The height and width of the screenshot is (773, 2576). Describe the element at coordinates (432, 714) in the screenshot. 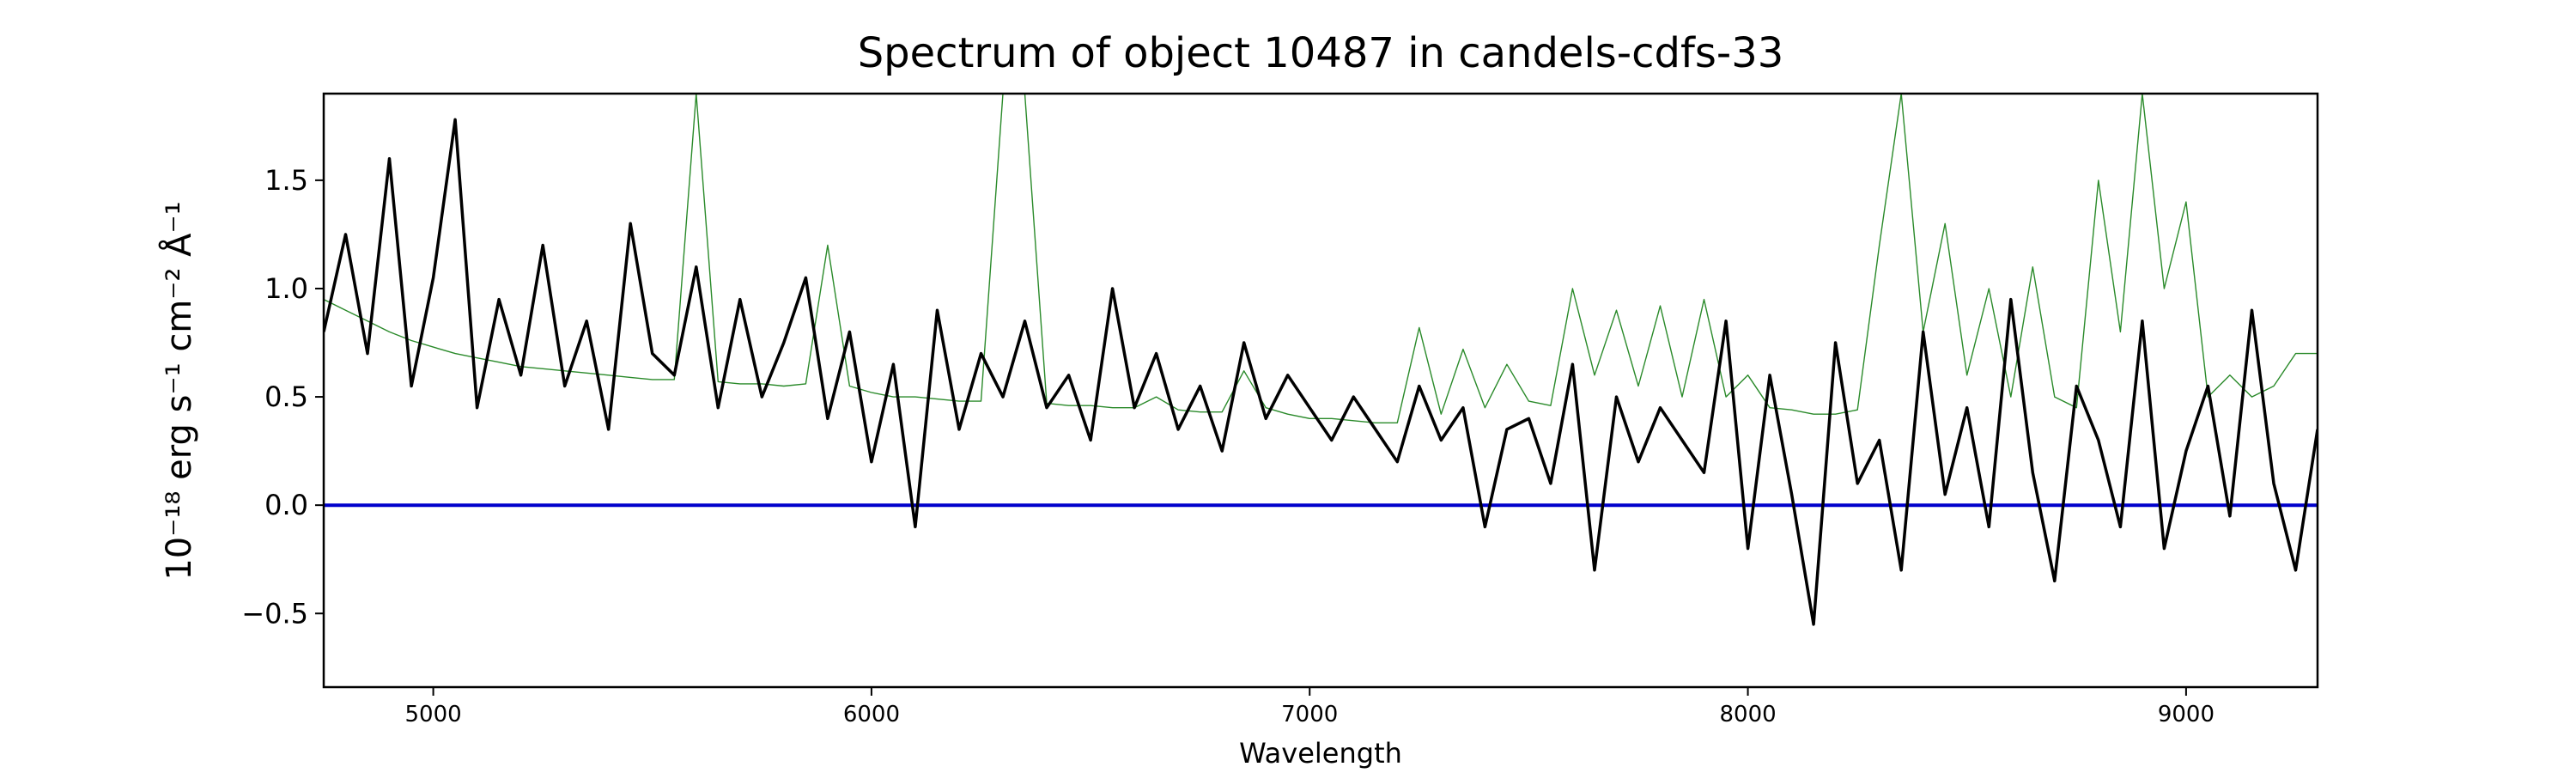

I see `x-tick-label: 5000` at that location.